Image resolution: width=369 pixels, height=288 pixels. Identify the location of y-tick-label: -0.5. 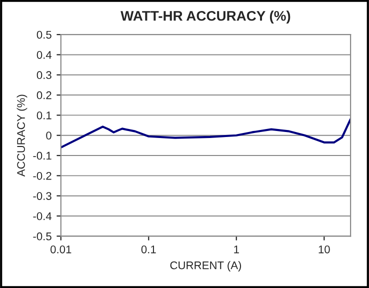
(42, 236).